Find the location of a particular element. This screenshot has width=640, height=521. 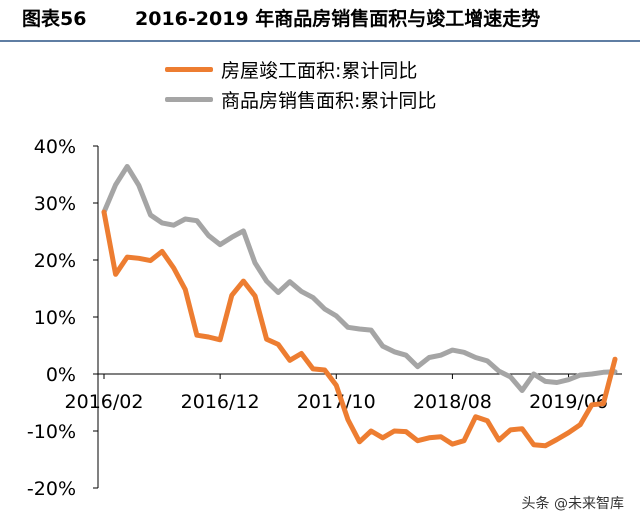

watermark: 头条 @未来智库 is located at coordinates (572, 503).